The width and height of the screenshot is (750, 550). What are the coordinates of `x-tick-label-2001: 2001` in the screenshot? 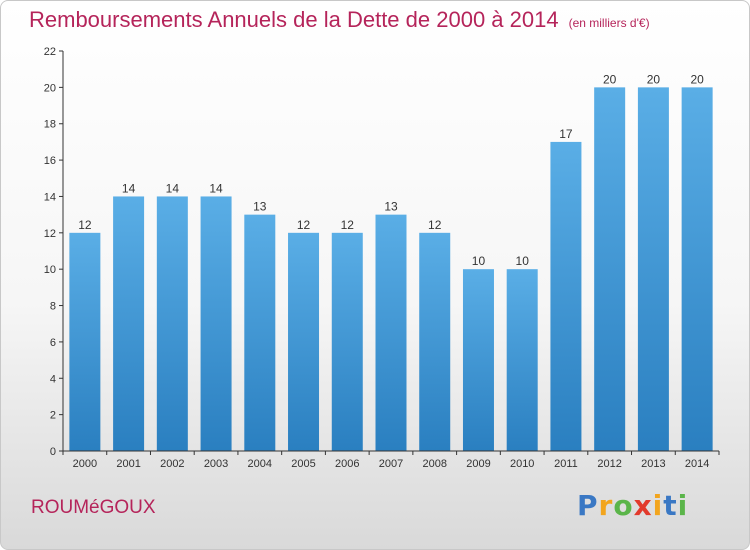 It's located at (128, 464).